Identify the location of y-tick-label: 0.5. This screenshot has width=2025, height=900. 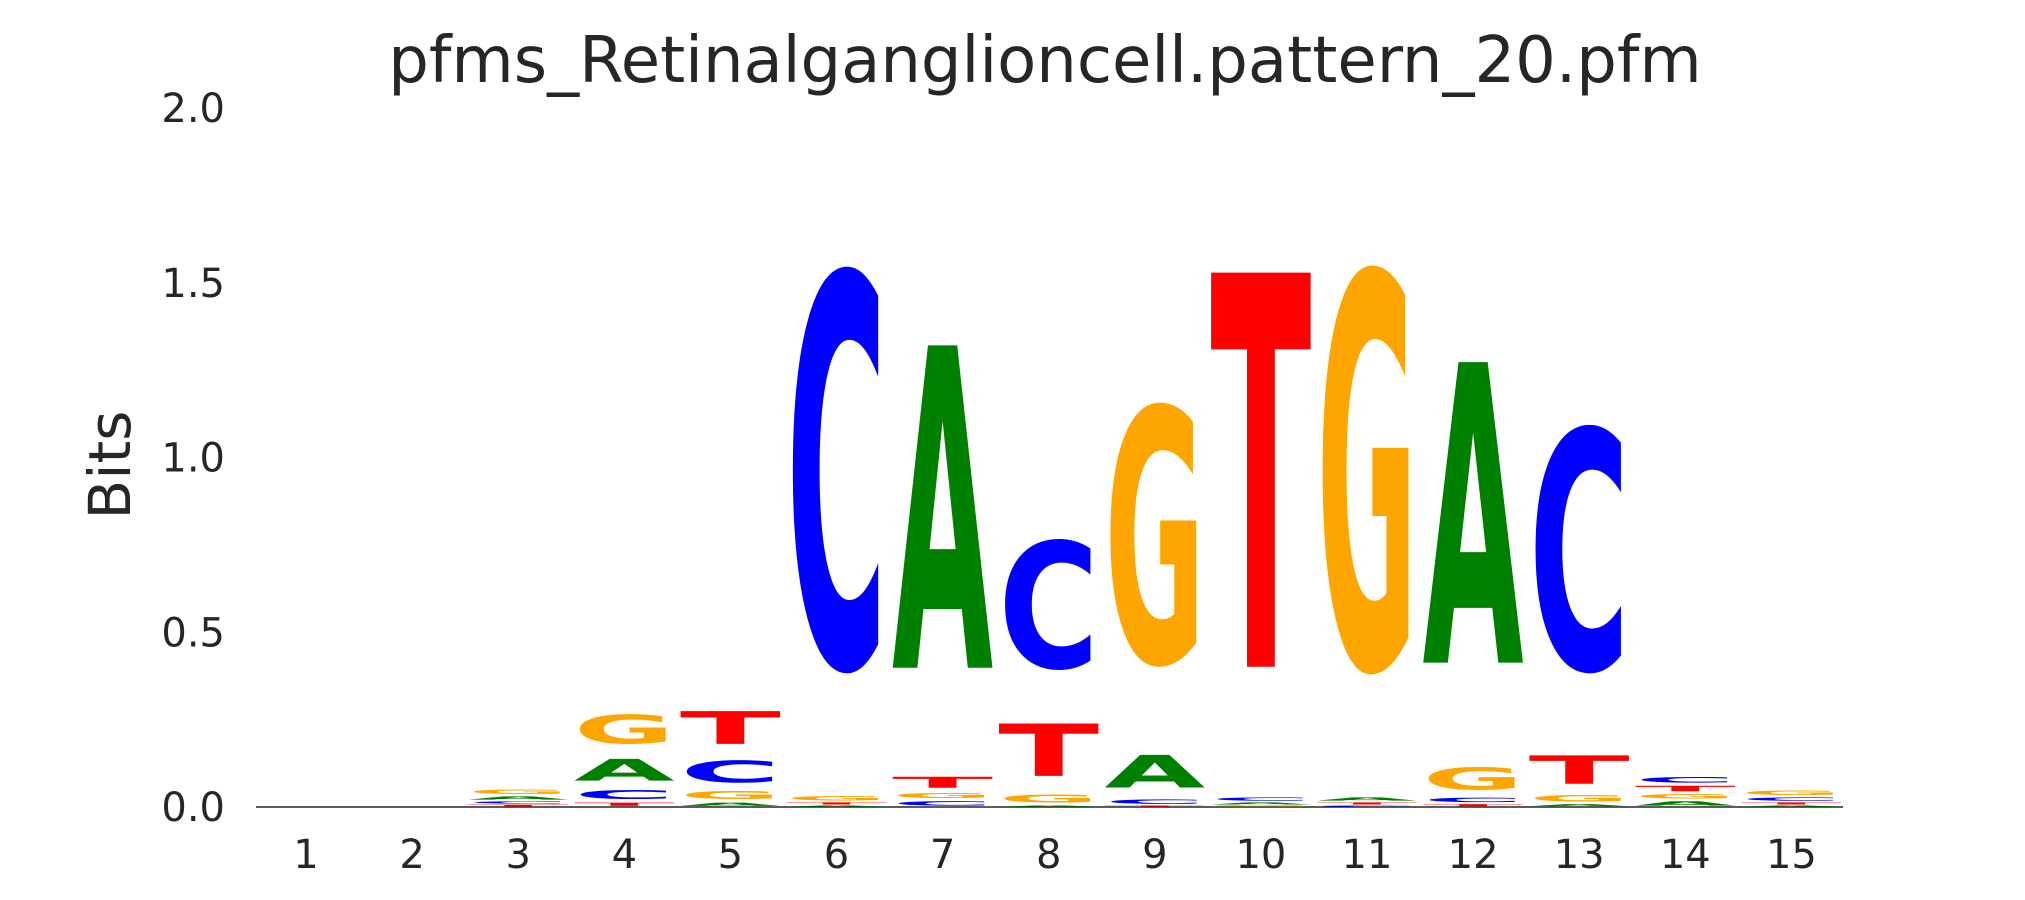
(193, 633).